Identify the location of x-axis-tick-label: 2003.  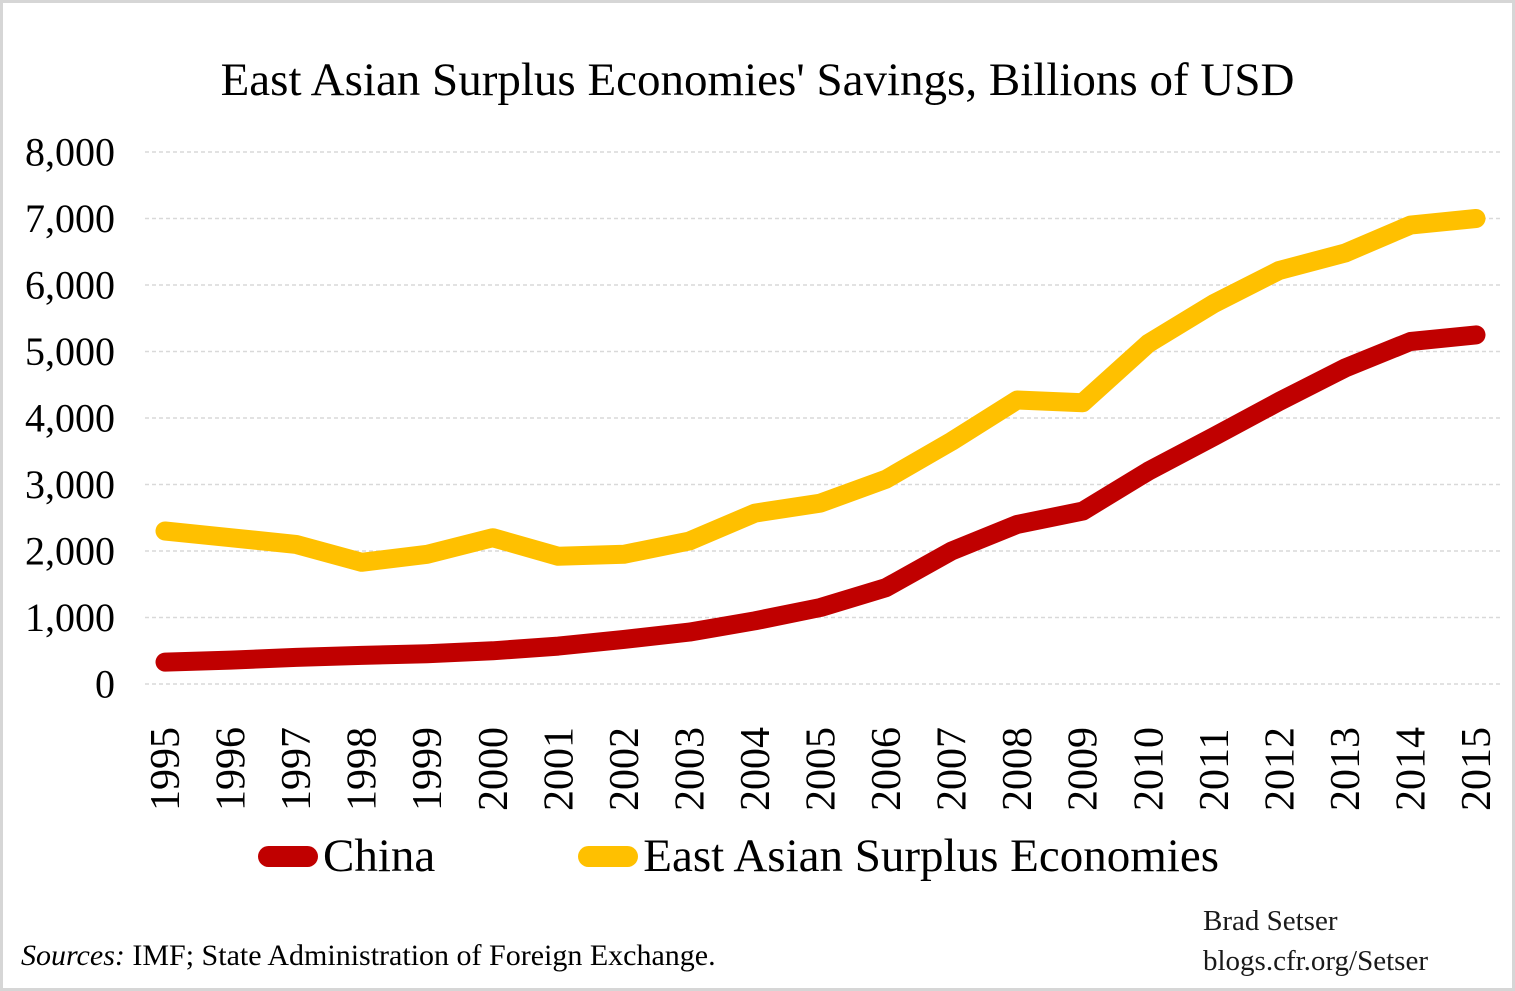
(690, 769).